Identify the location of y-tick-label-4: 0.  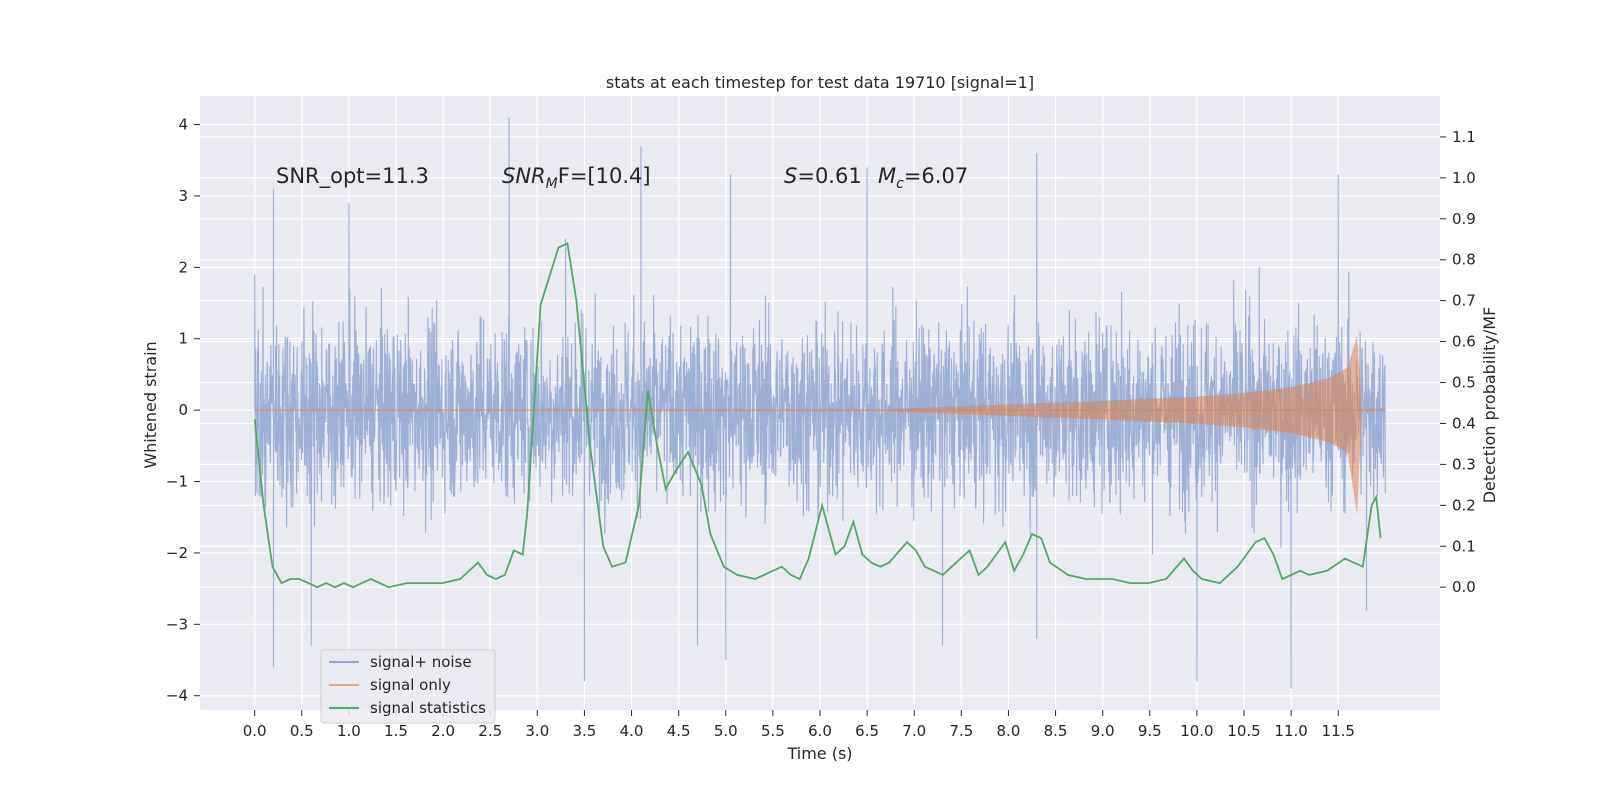
(183, 410).